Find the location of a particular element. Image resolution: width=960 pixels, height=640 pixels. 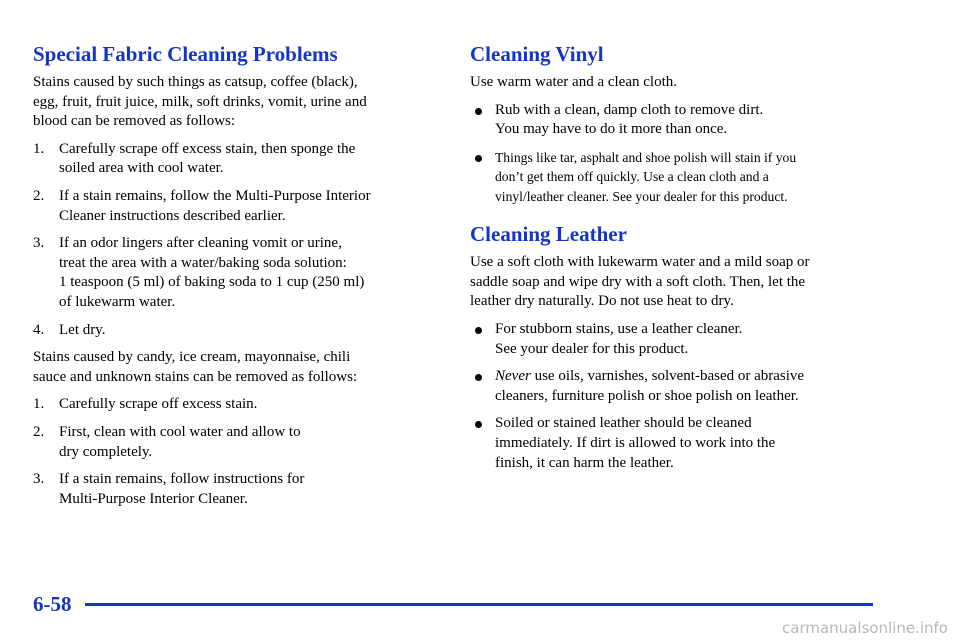

section-title: Special Fabric Cleaning Problems is located at coordinates (185, 54).